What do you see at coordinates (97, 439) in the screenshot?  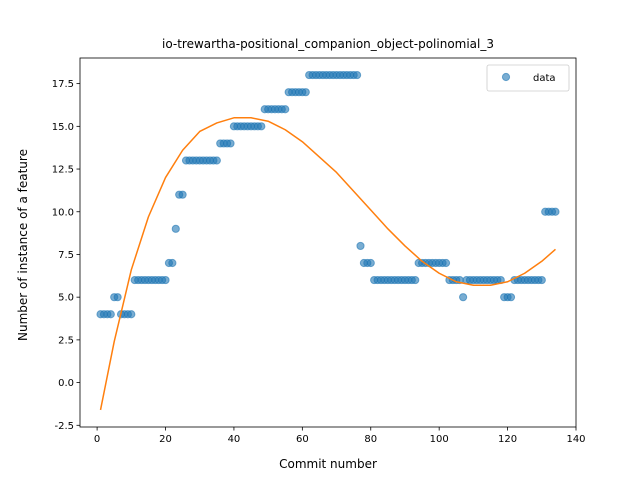 I see `x-tick-label: 0` at bounding box center [97, 439].